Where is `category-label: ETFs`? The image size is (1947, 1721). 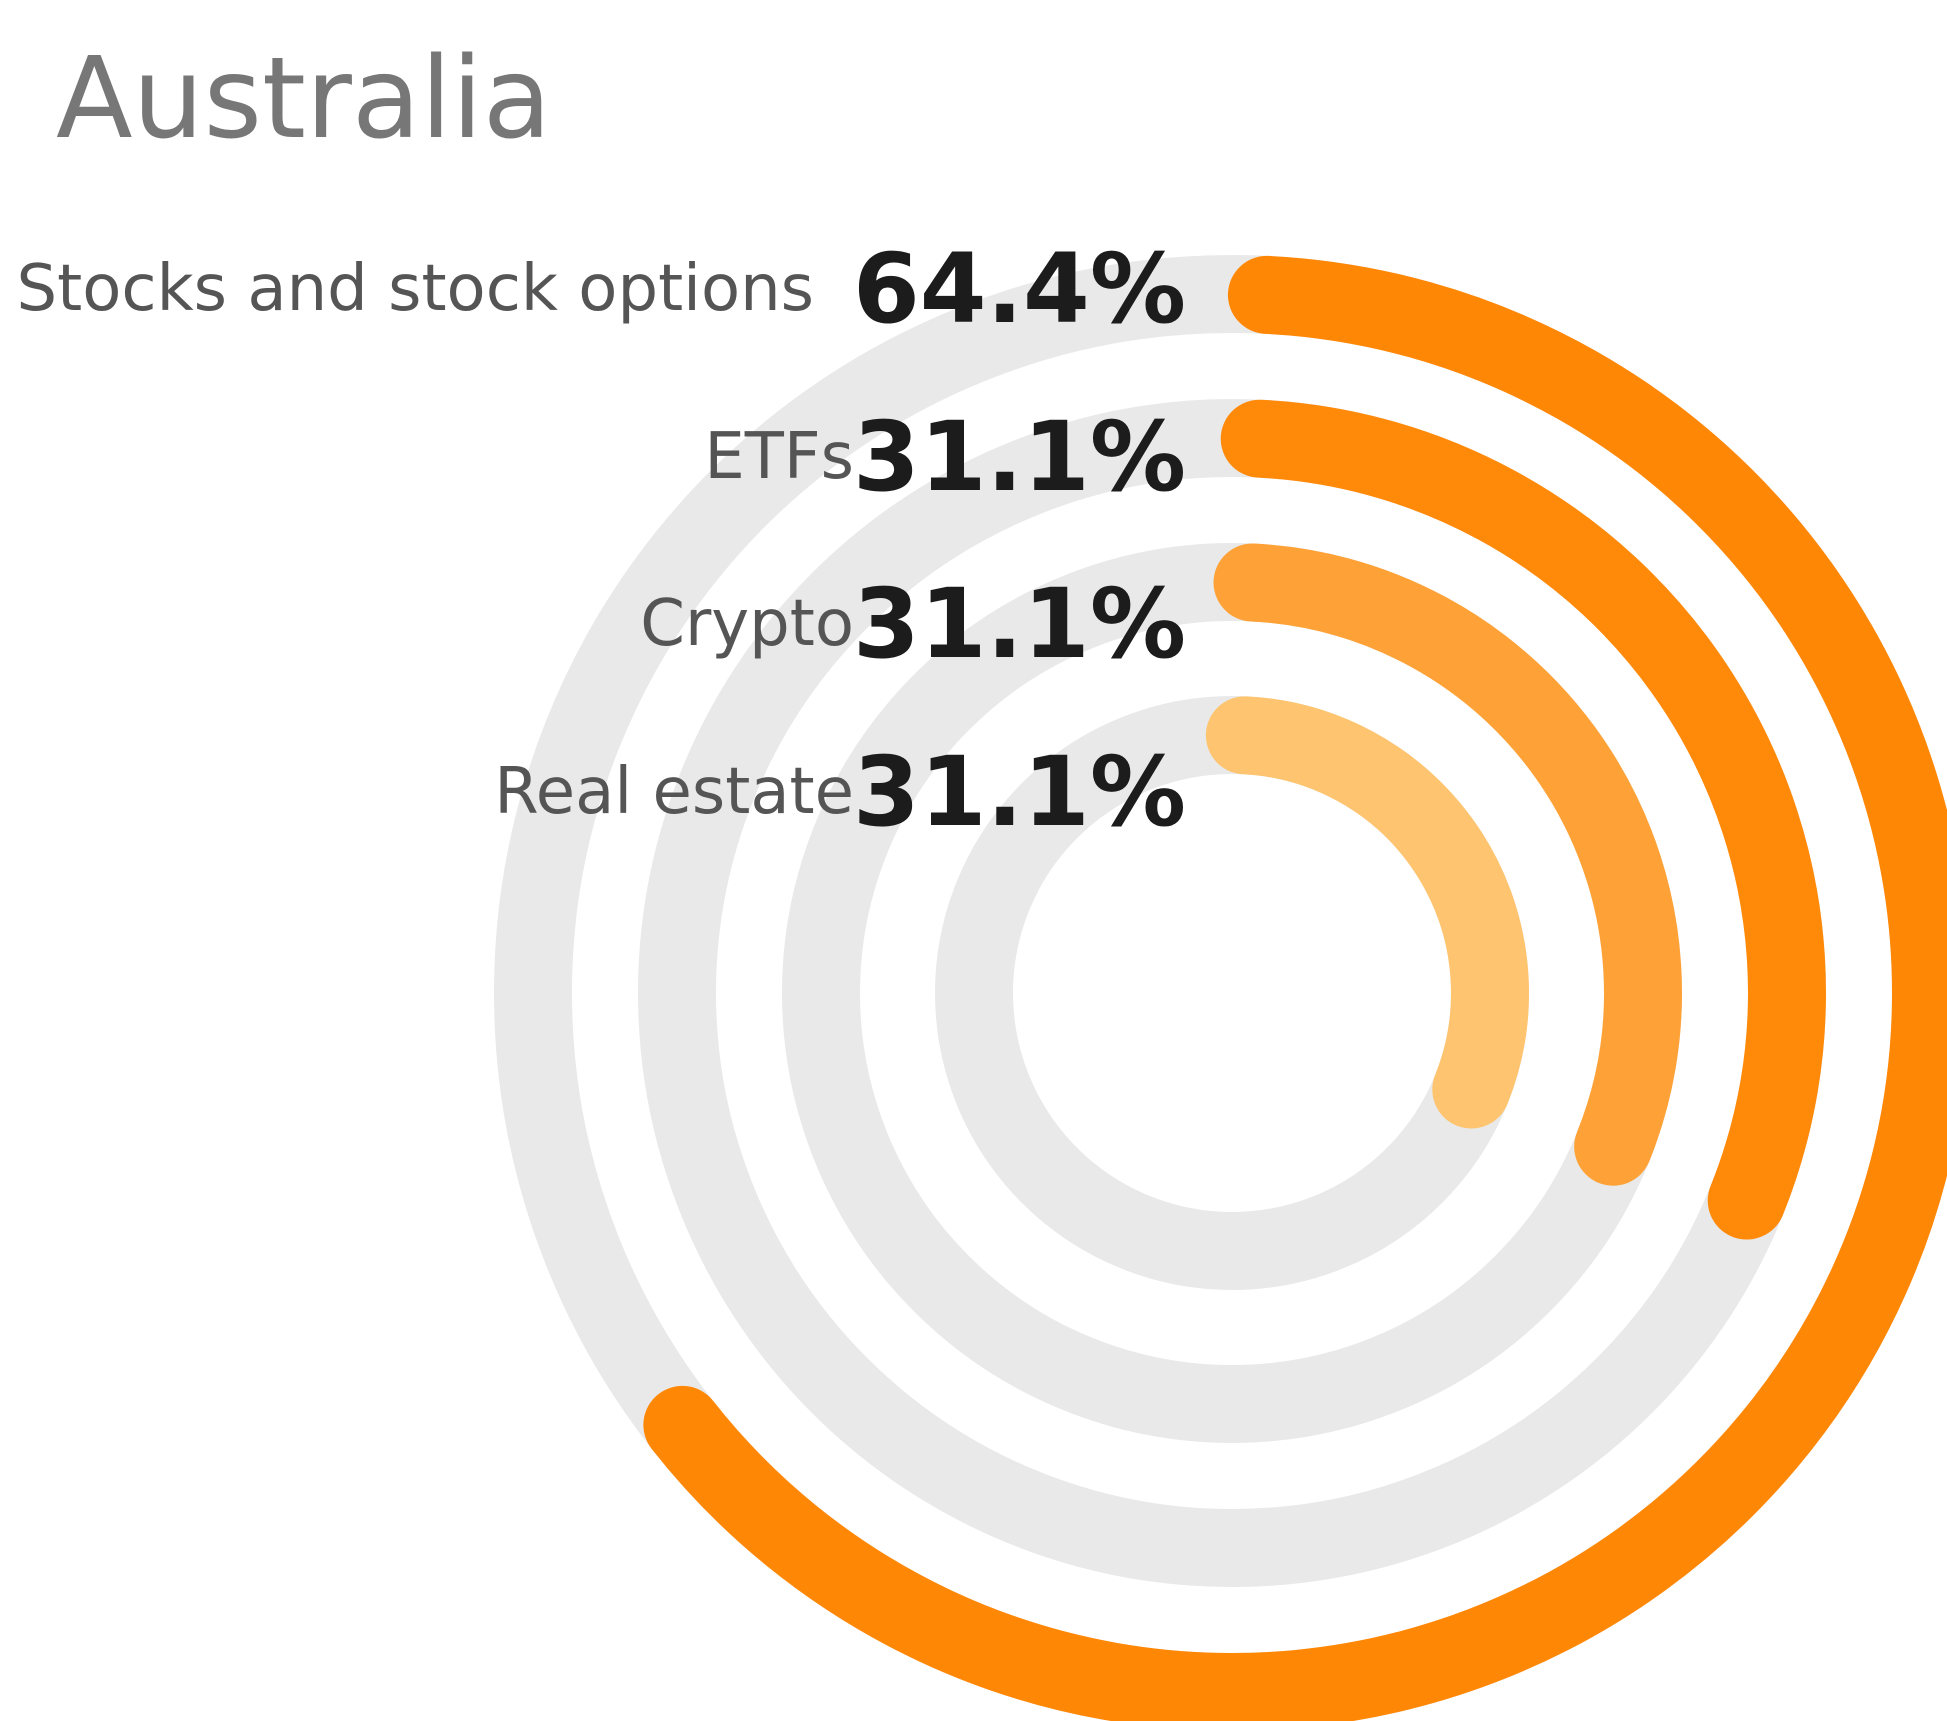 category-label: ETFs is located at coordinates (779, 457).